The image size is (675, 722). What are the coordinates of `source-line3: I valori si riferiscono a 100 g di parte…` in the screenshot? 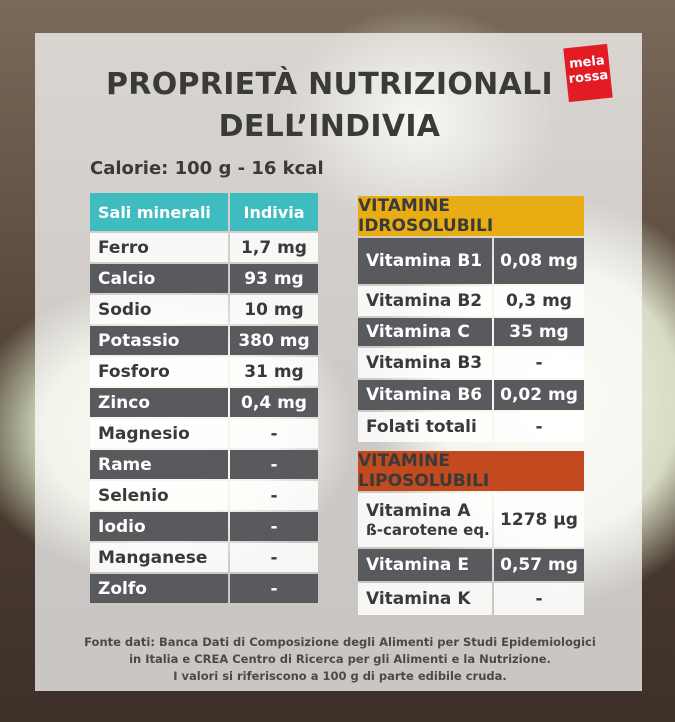 It's located at (340, 676).